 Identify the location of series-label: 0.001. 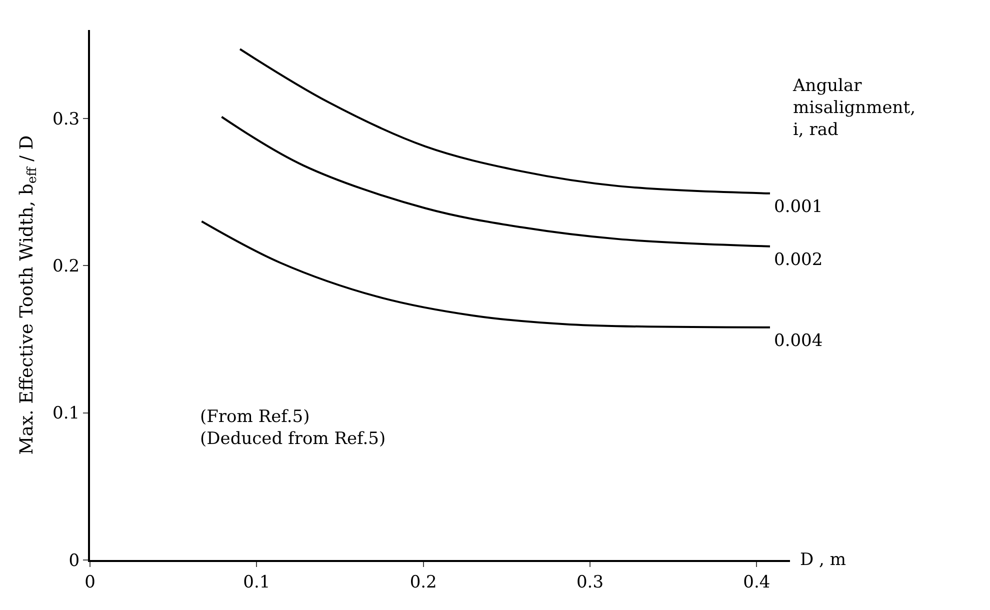
(798, 207).